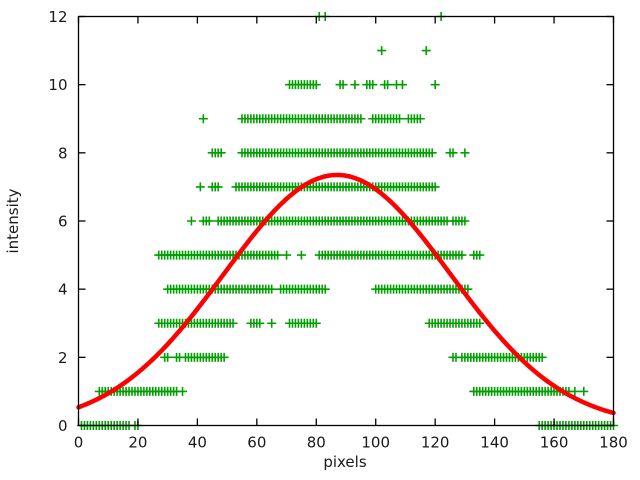 This screenshot has width=640, height=480. What do you see at coordinates (375, 443) in the screenshot?
I see `x-tick-label: 100` at bounding box center [375, 443].